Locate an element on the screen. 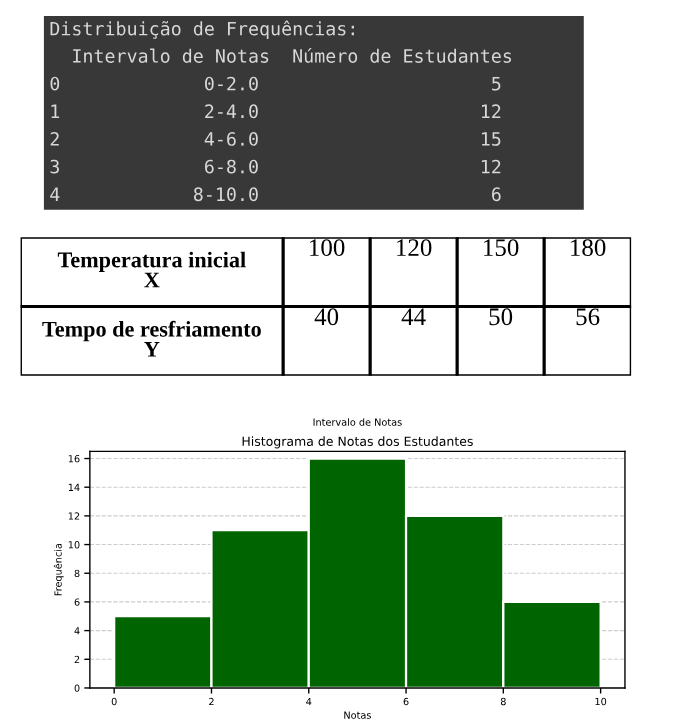 The width and height of the screenshot is (686, 728). text: Temperatura inicial X is located at coordinates (151, 269).